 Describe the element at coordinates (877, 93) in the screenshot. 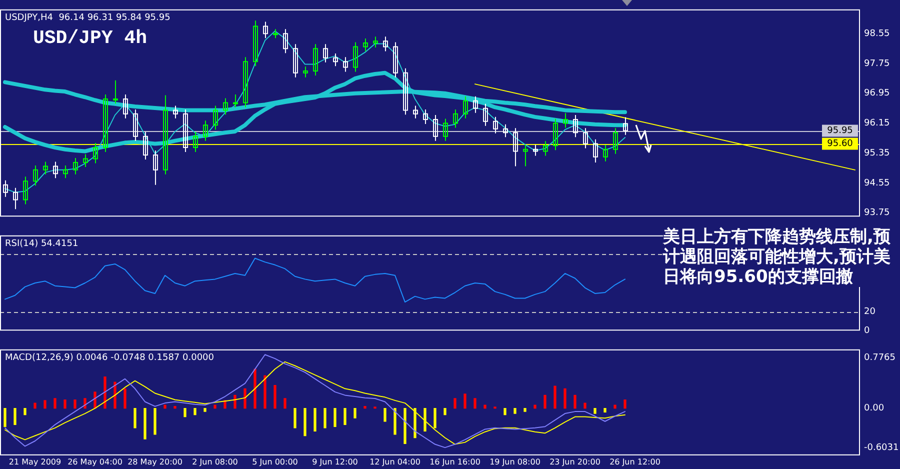

I see `y-tick-label: 96.95` at that location.